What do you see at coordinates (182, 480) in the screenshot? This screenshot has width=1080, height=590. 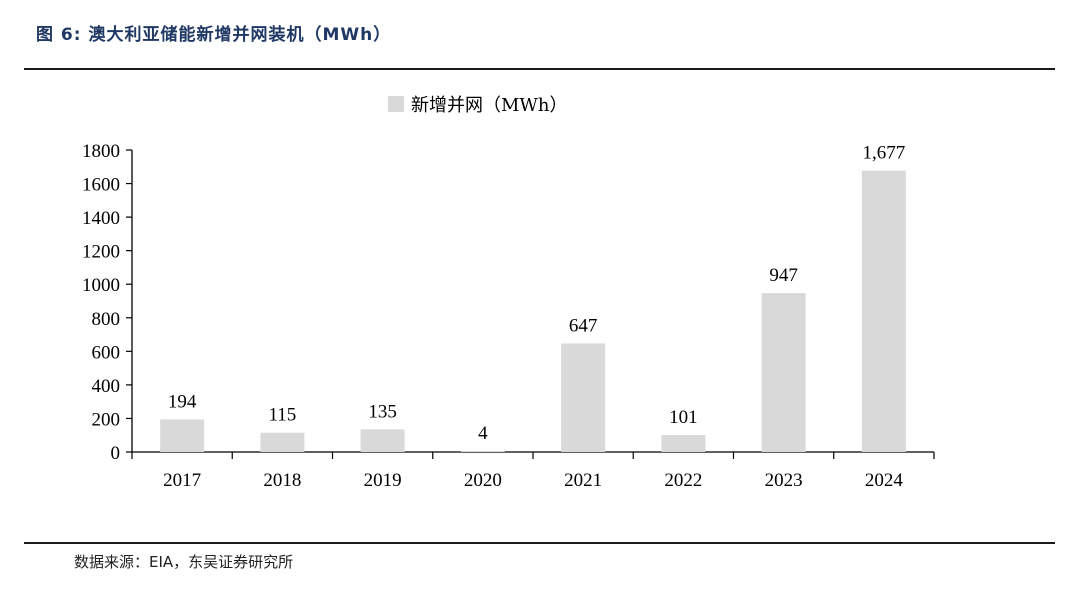 I see `x-tick-label: 2017` at bounding box center [182, 480].